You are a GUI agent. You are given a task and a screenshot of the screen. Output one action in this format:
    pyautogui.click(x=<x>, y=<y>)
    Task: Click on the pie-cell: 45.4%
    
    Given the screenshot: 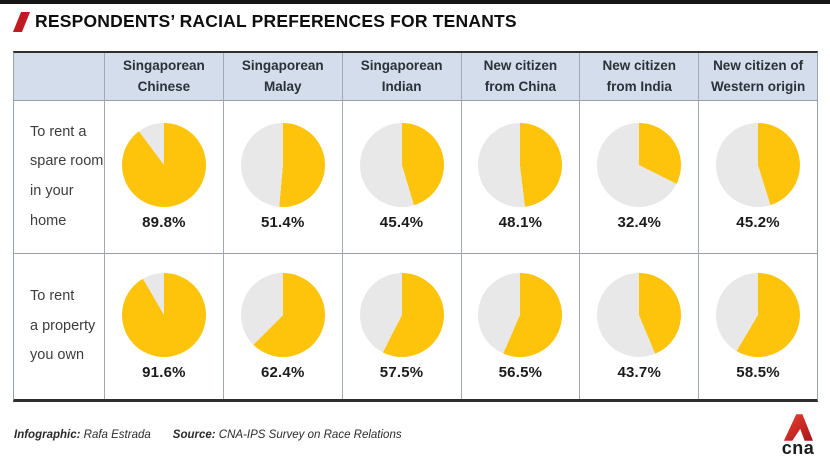 What is the action you would take?
    pyautogui.click(x=401, y=176)
    